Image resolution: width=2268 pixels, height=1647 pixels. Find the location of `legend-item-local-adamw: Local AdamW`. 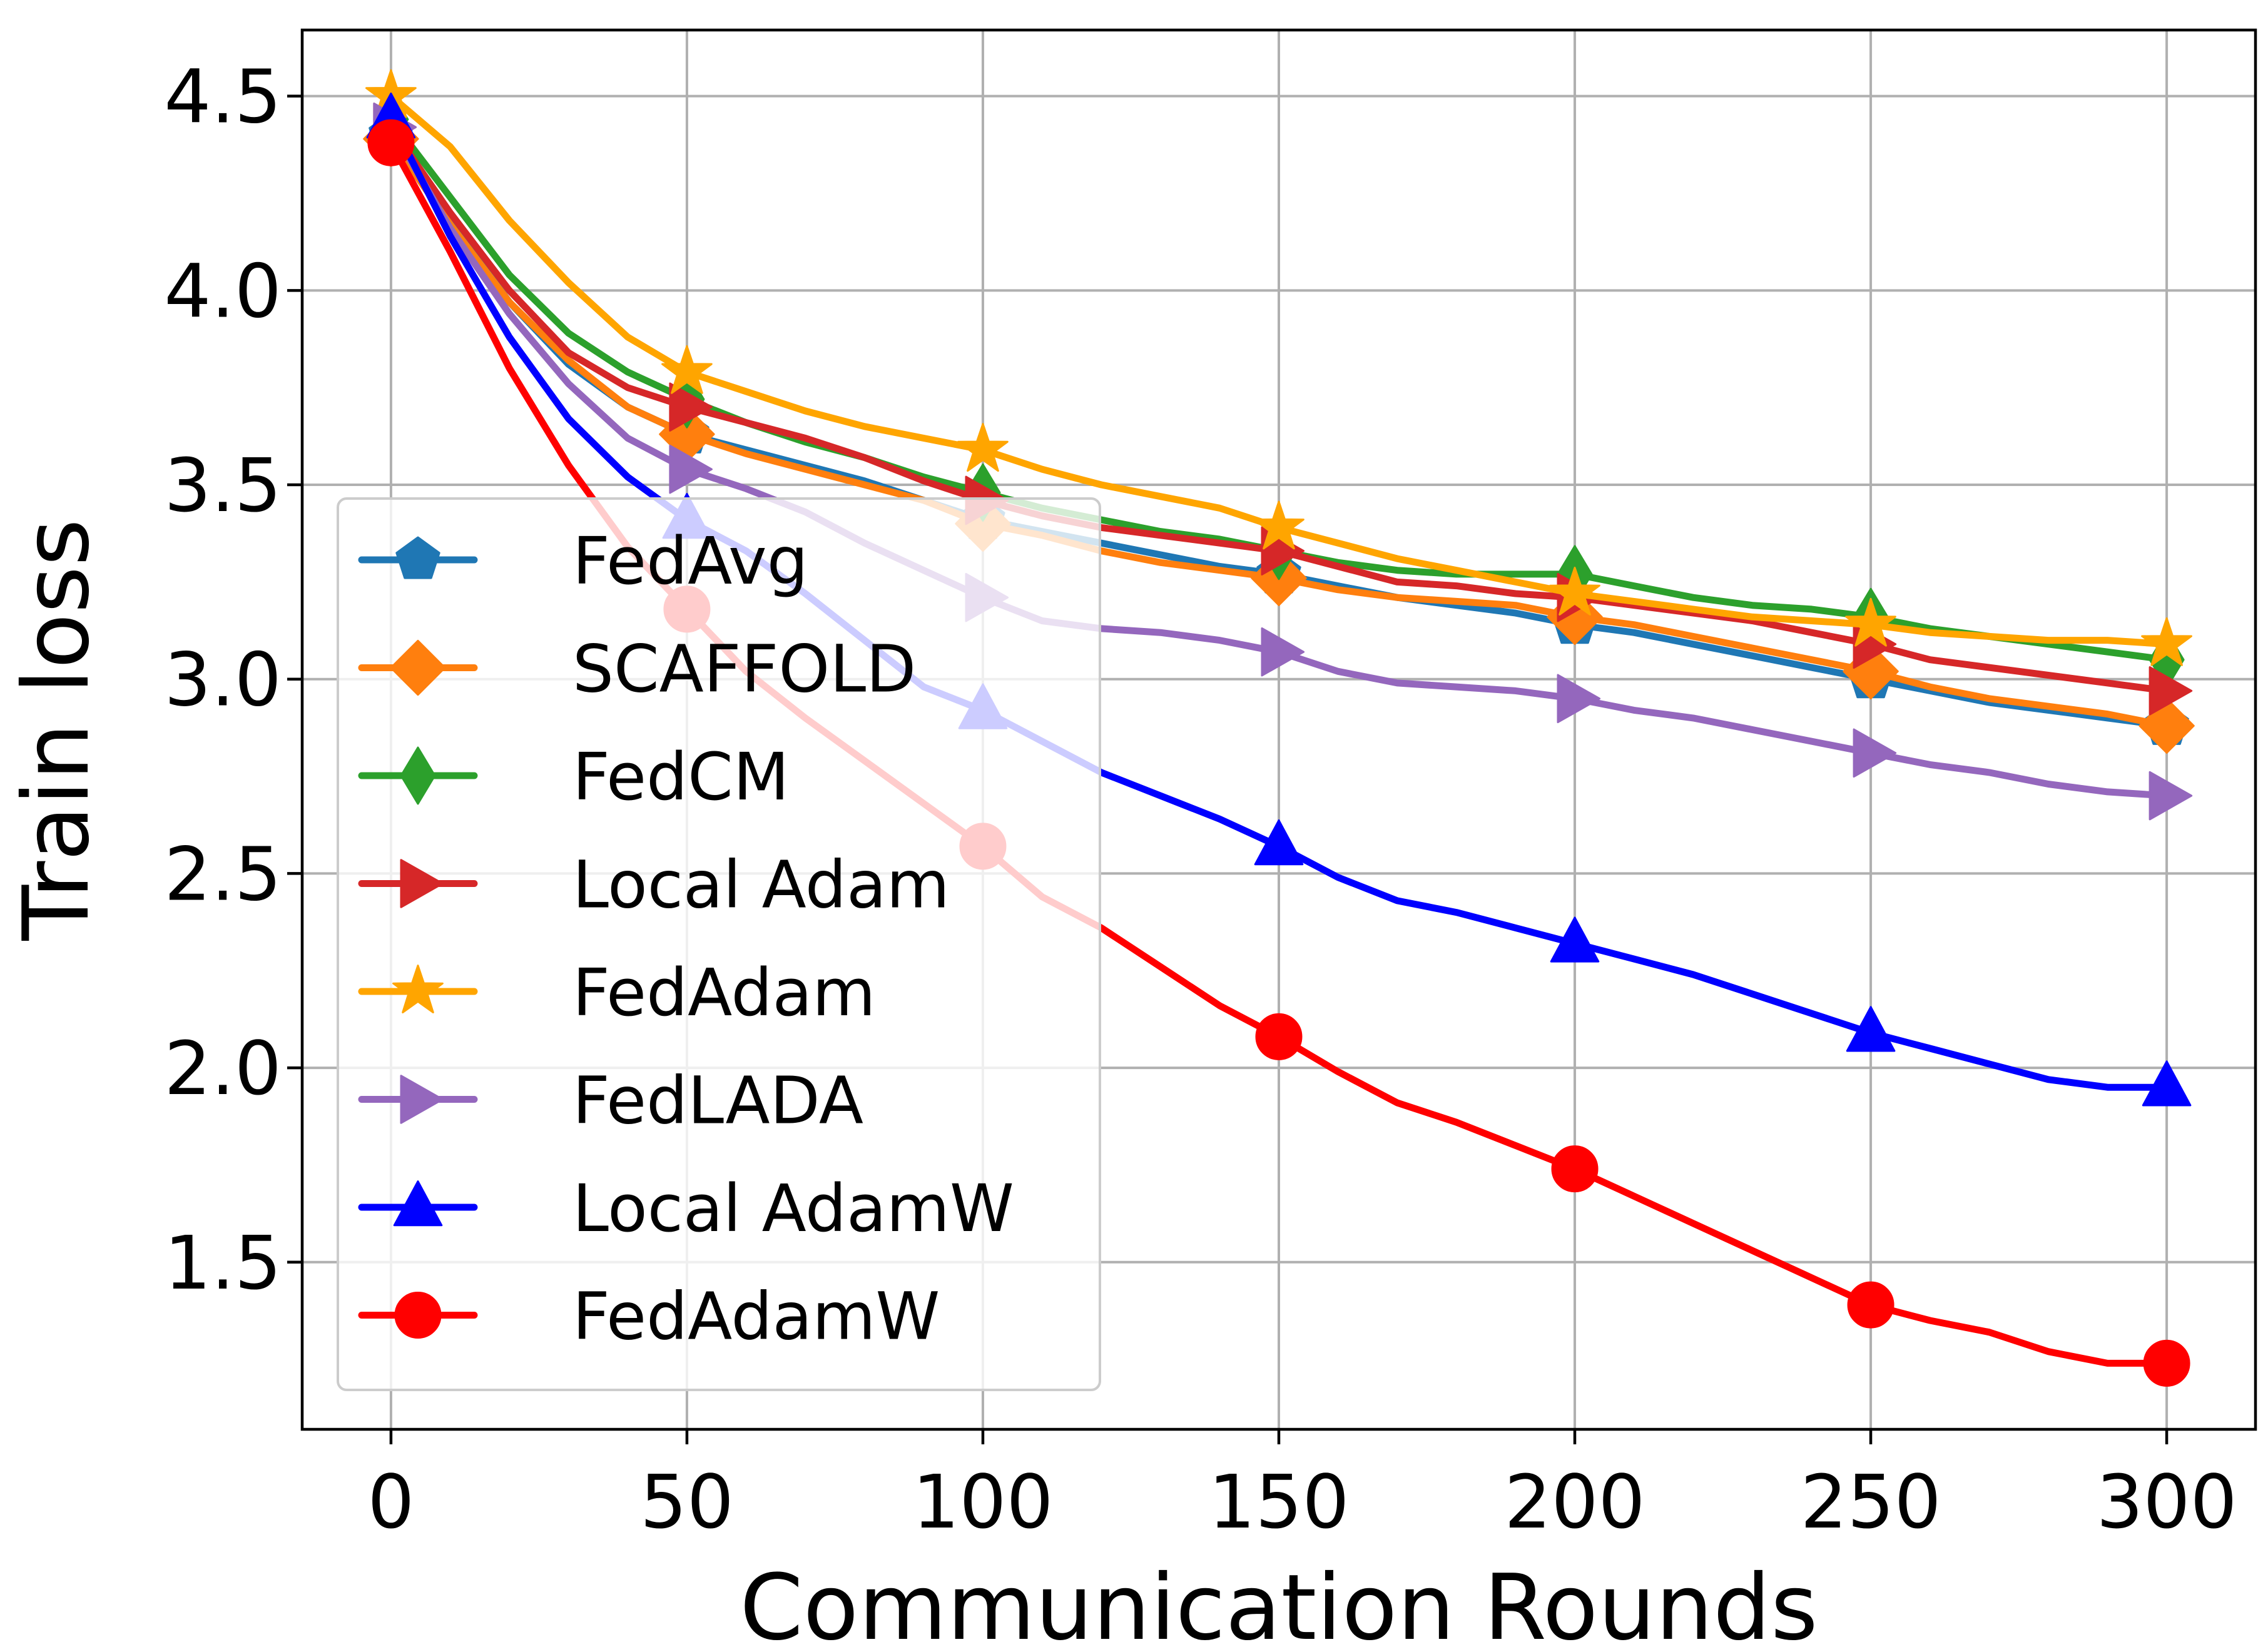

legend-item-local-adamw: Local AdamW is located at coordinates (686, 1209).